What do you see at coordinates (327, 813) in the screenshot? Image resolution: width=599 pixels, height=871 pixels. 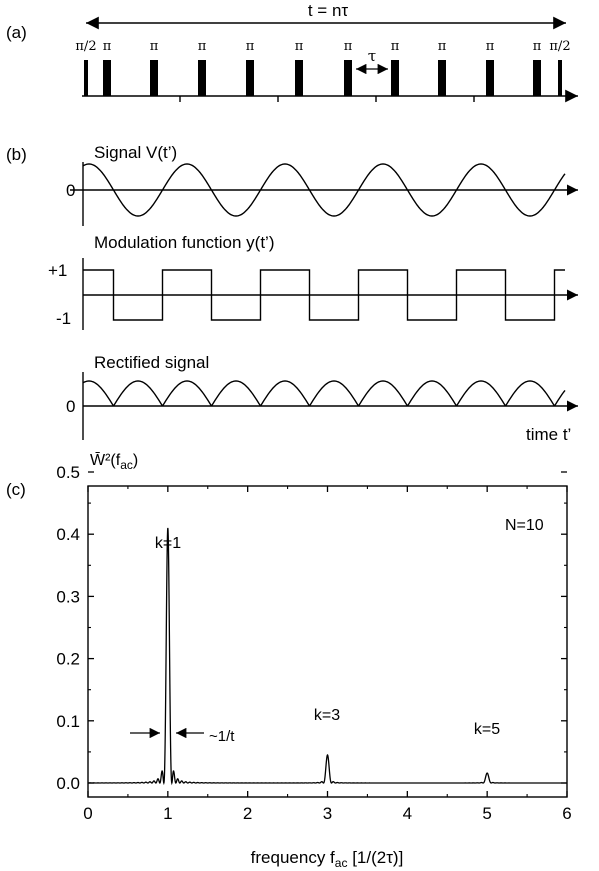 I see `x-tick-label: 3` at bounding box center [327, 813].